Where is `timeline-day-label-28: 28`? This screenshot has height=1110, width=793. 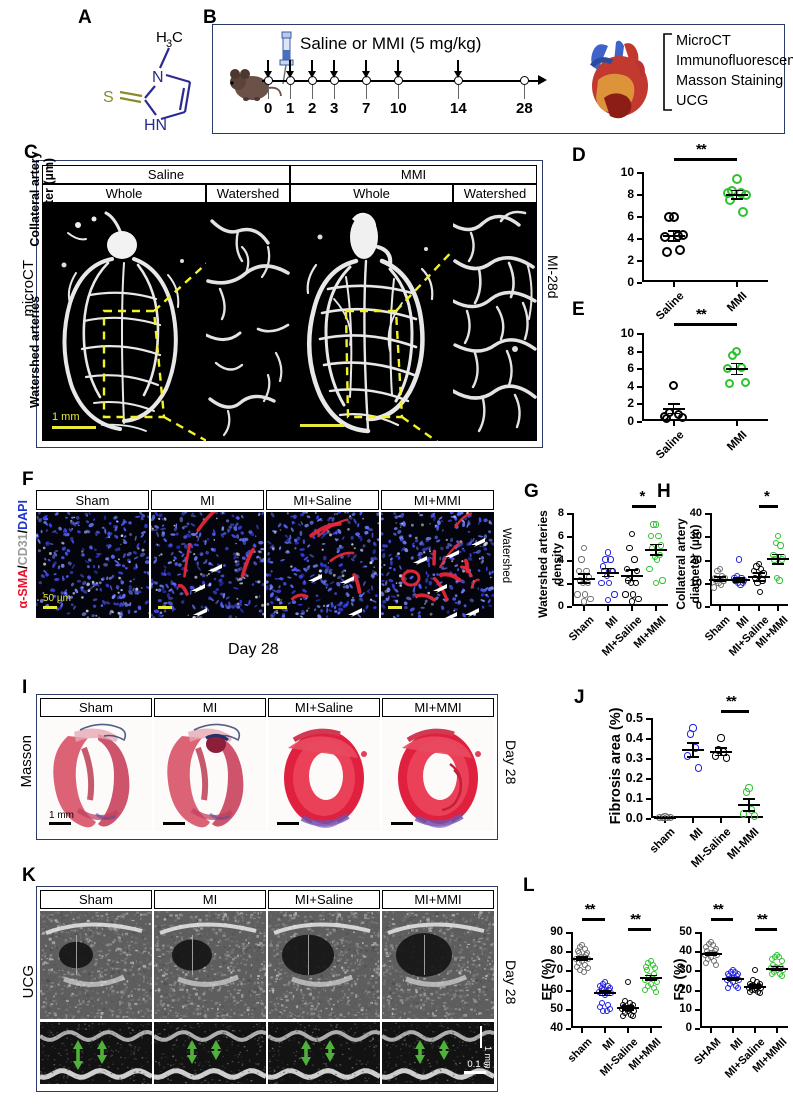
timeline-day-label-28: 28 is located at coordinates (524, 108).